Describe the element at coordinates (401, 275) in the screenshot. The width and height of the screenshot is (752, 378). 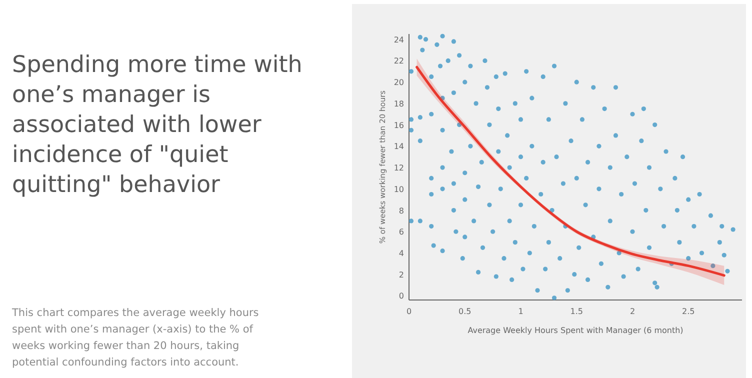
I see `y-tick-label: 2` at that location.